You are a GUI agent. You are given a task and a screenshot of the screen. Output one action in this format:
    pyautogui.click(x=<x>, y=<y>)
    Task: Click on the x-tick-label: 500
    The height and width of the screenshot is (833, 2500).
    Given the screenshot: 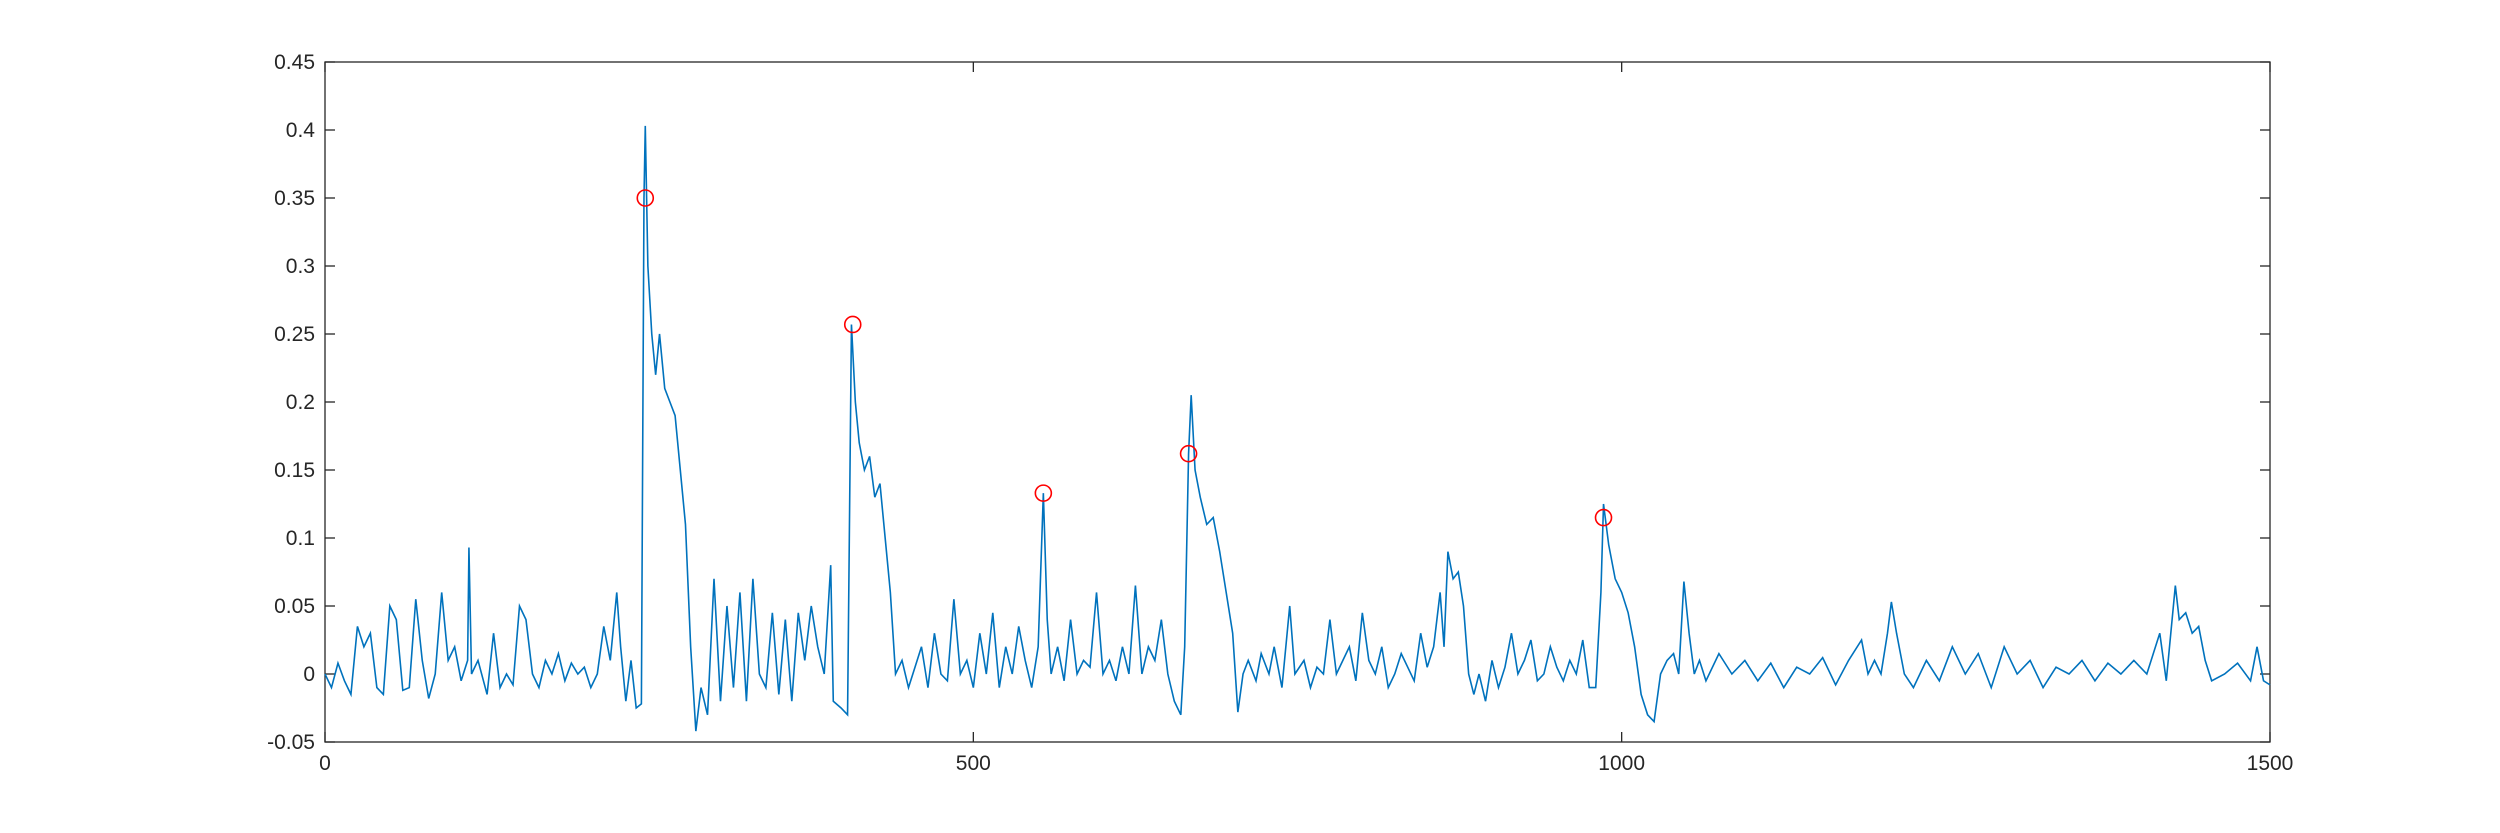 What is the action you would take?
    pyautogui.click(x=973, y=763)
    